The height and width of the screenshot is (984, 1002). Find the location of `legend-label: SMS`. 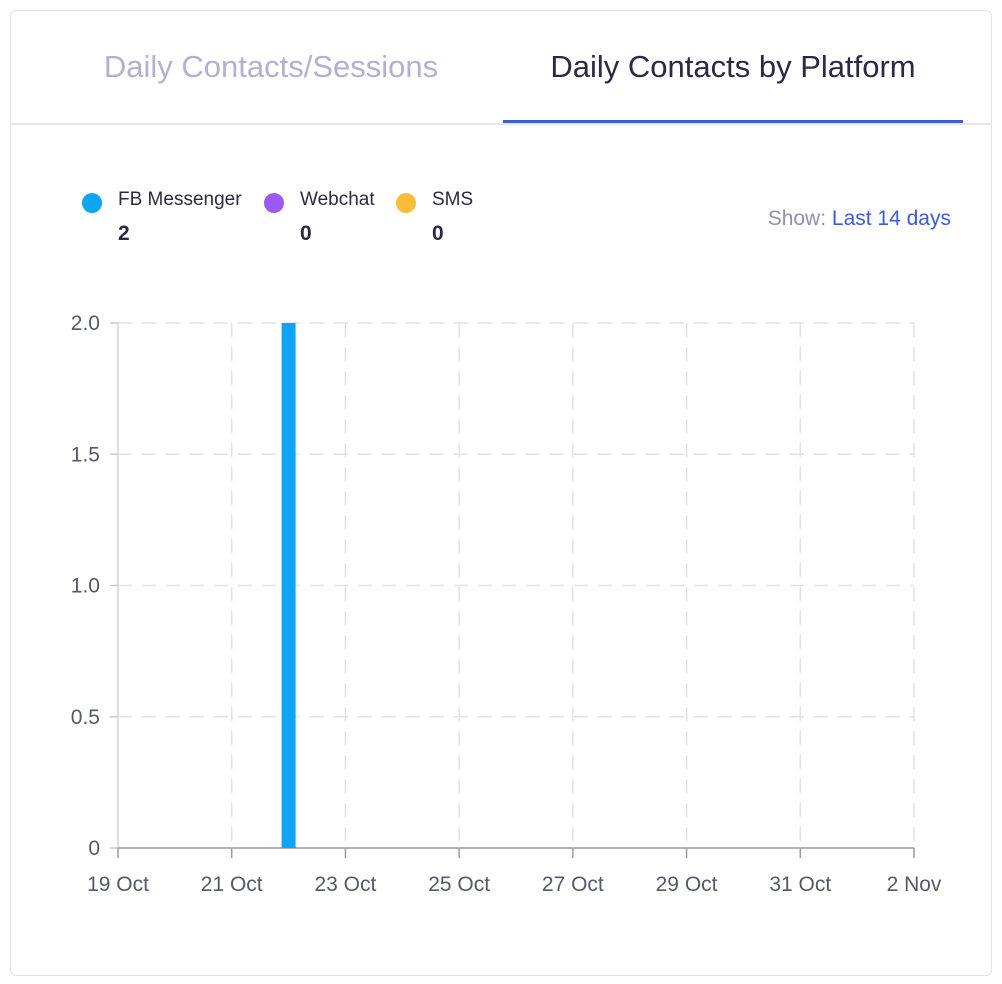

legend-label: SMS is located at coordinates (453, 199).